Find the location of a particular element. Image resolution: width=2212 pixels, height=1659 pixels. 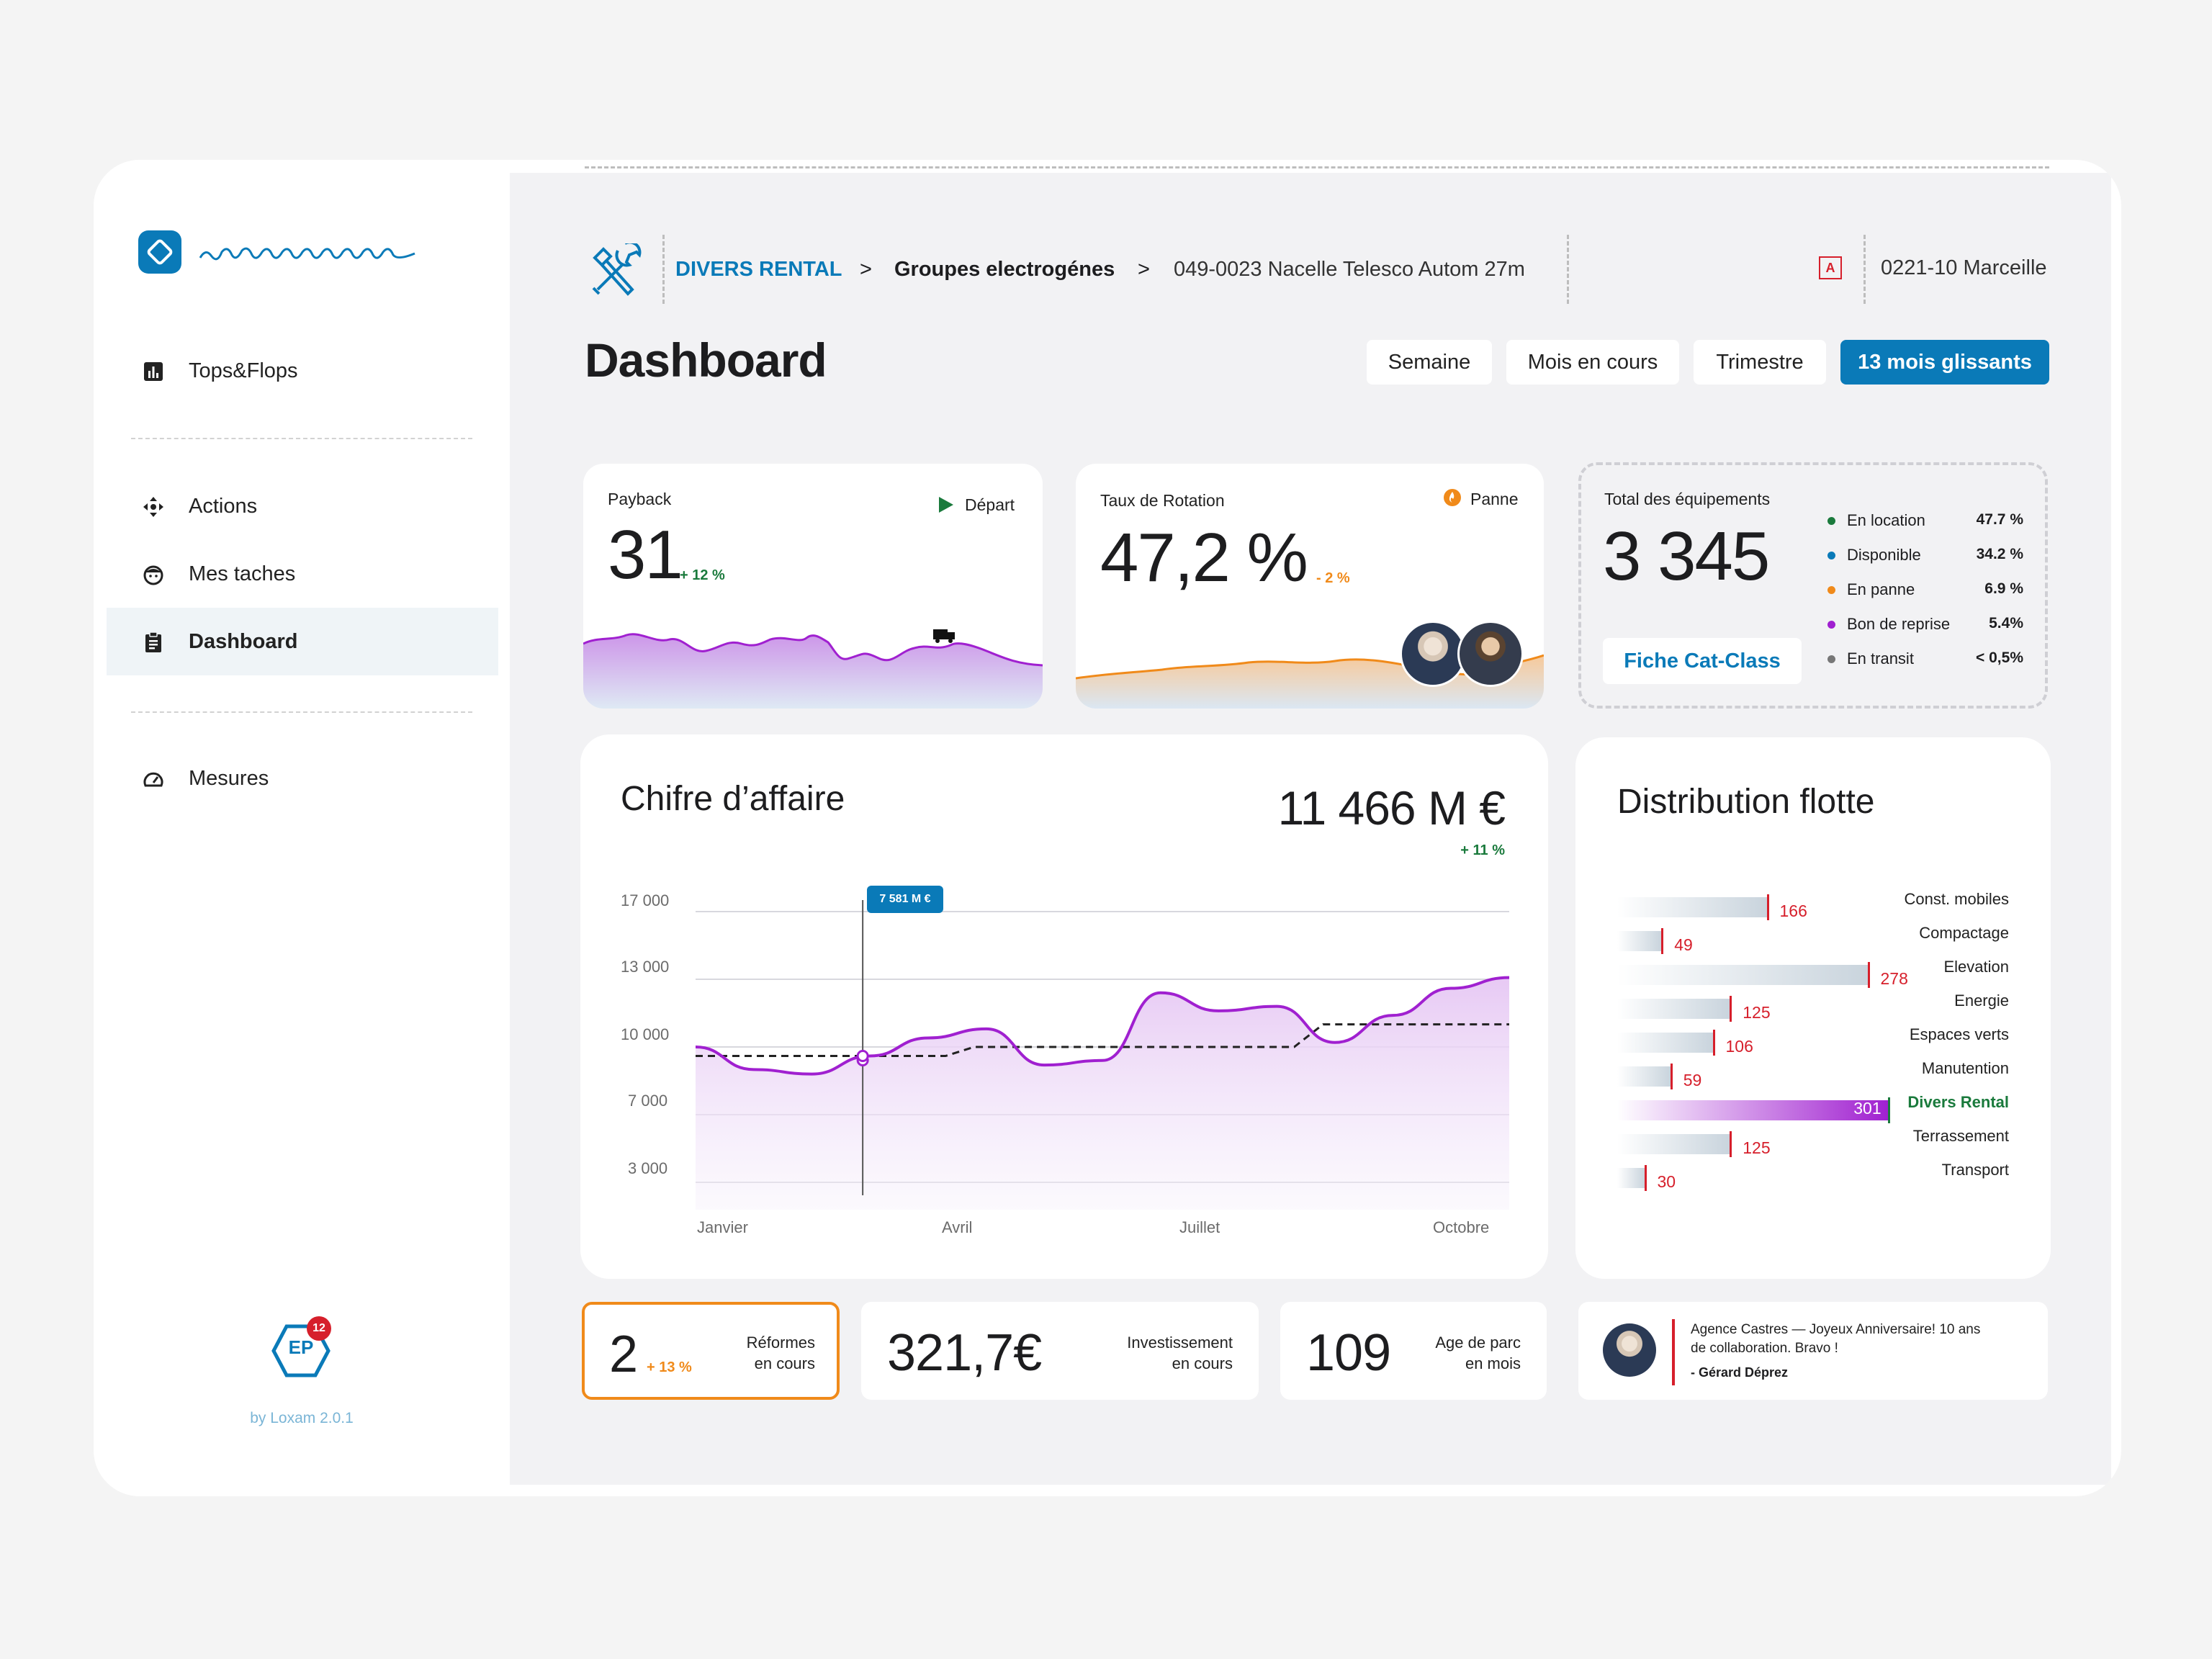

divider is located at coordinates (1568, 269).